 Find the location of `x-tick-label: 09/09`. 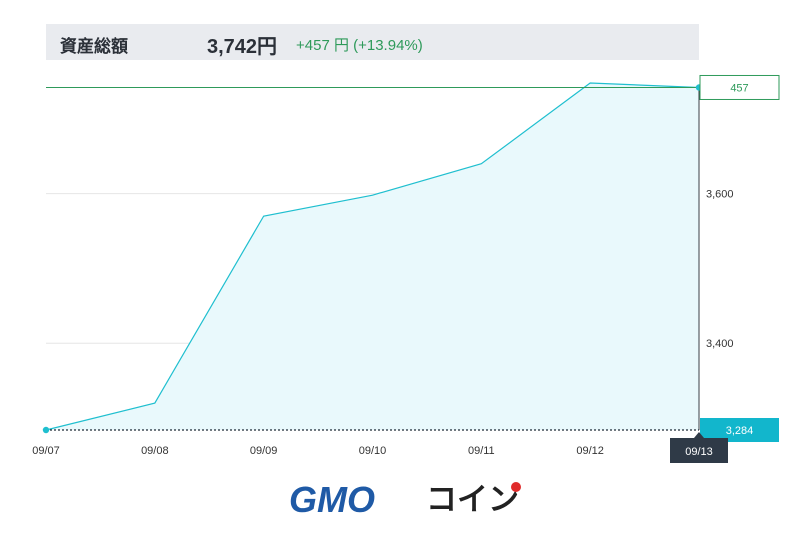

x-tick-label: 09/09 is located at coordinates (264, 451).